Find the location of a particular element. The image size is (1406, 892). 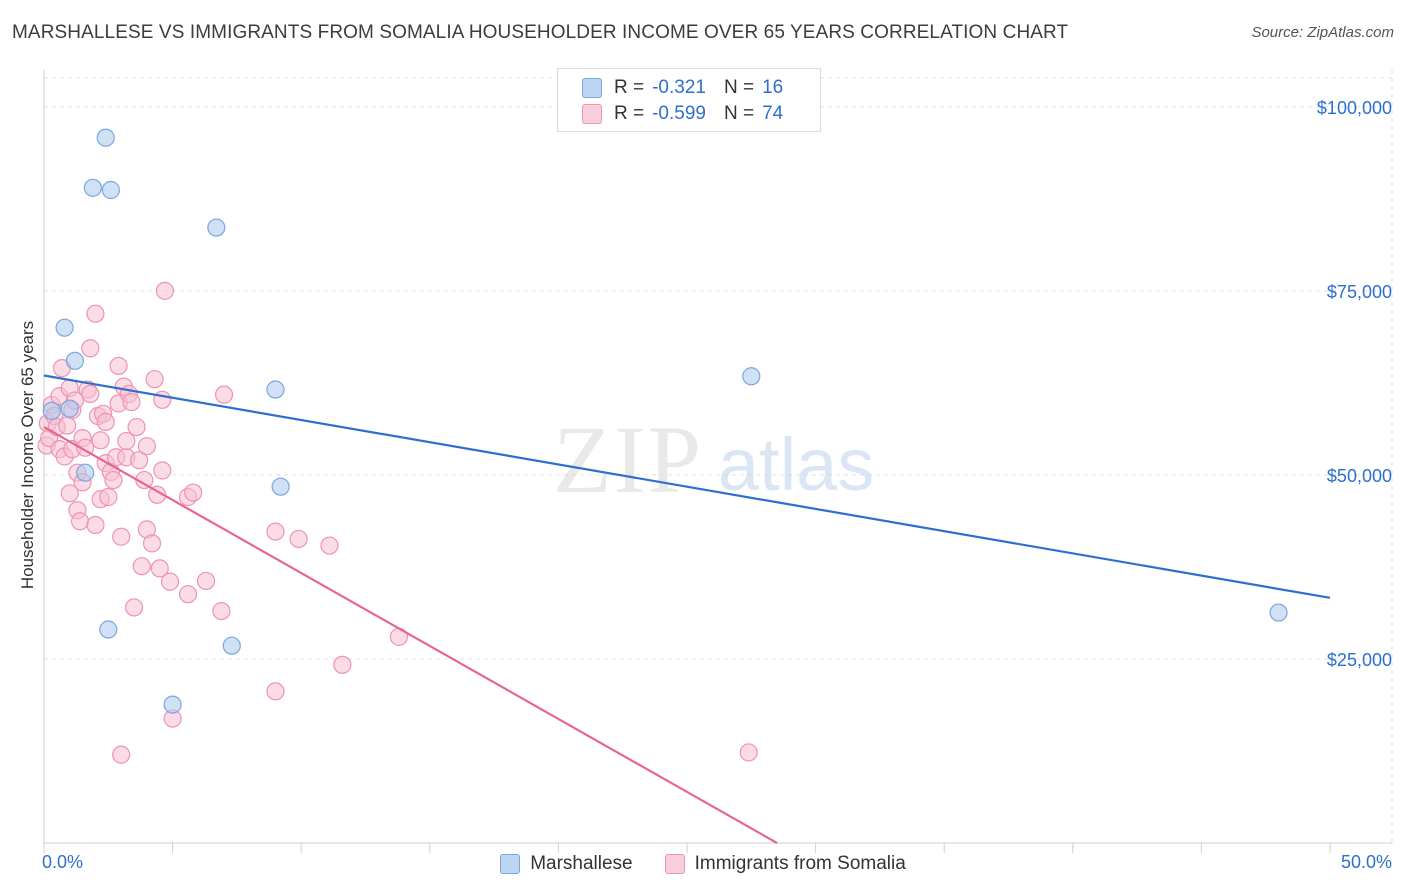

source-label: Source: ZipAtlas.com is located at coordinates (1322, 32).